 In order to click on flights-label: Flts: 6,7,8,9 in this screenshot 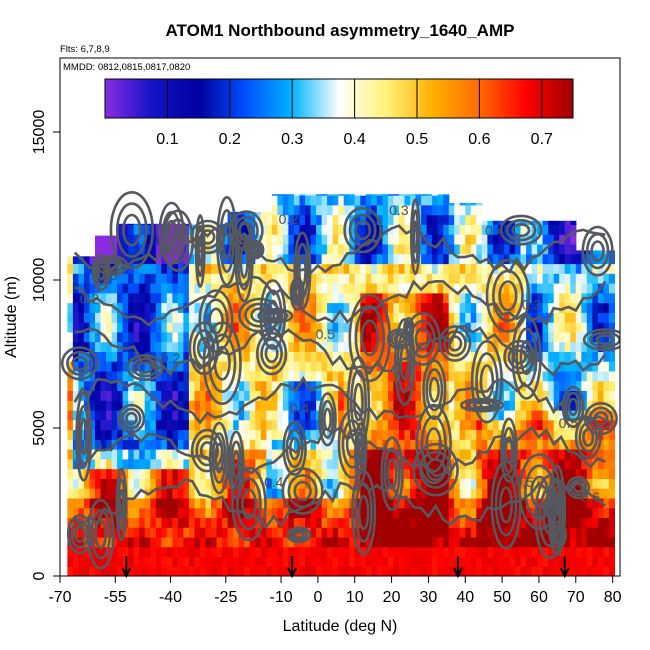, I will do `click(85, 49)`.